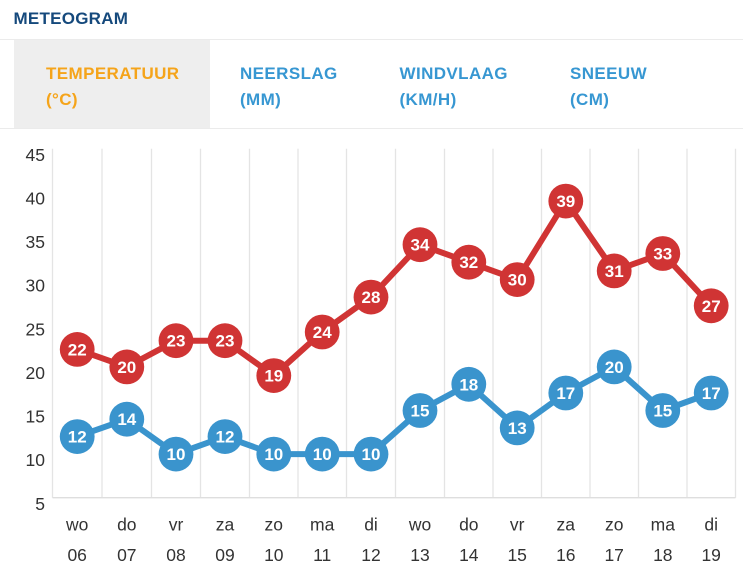 This screenshot has width=743, height=572. Describe the element at coordinates (76, 555) in the screenshot. I see `svg-text: 06` at that location.